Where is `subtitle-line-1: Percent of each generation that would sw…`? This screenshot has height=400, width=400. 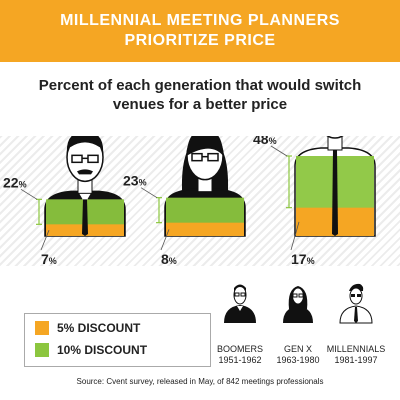 subtitle-line-1: Percent of each generation that would sw… is located at coordinates (200, 85).